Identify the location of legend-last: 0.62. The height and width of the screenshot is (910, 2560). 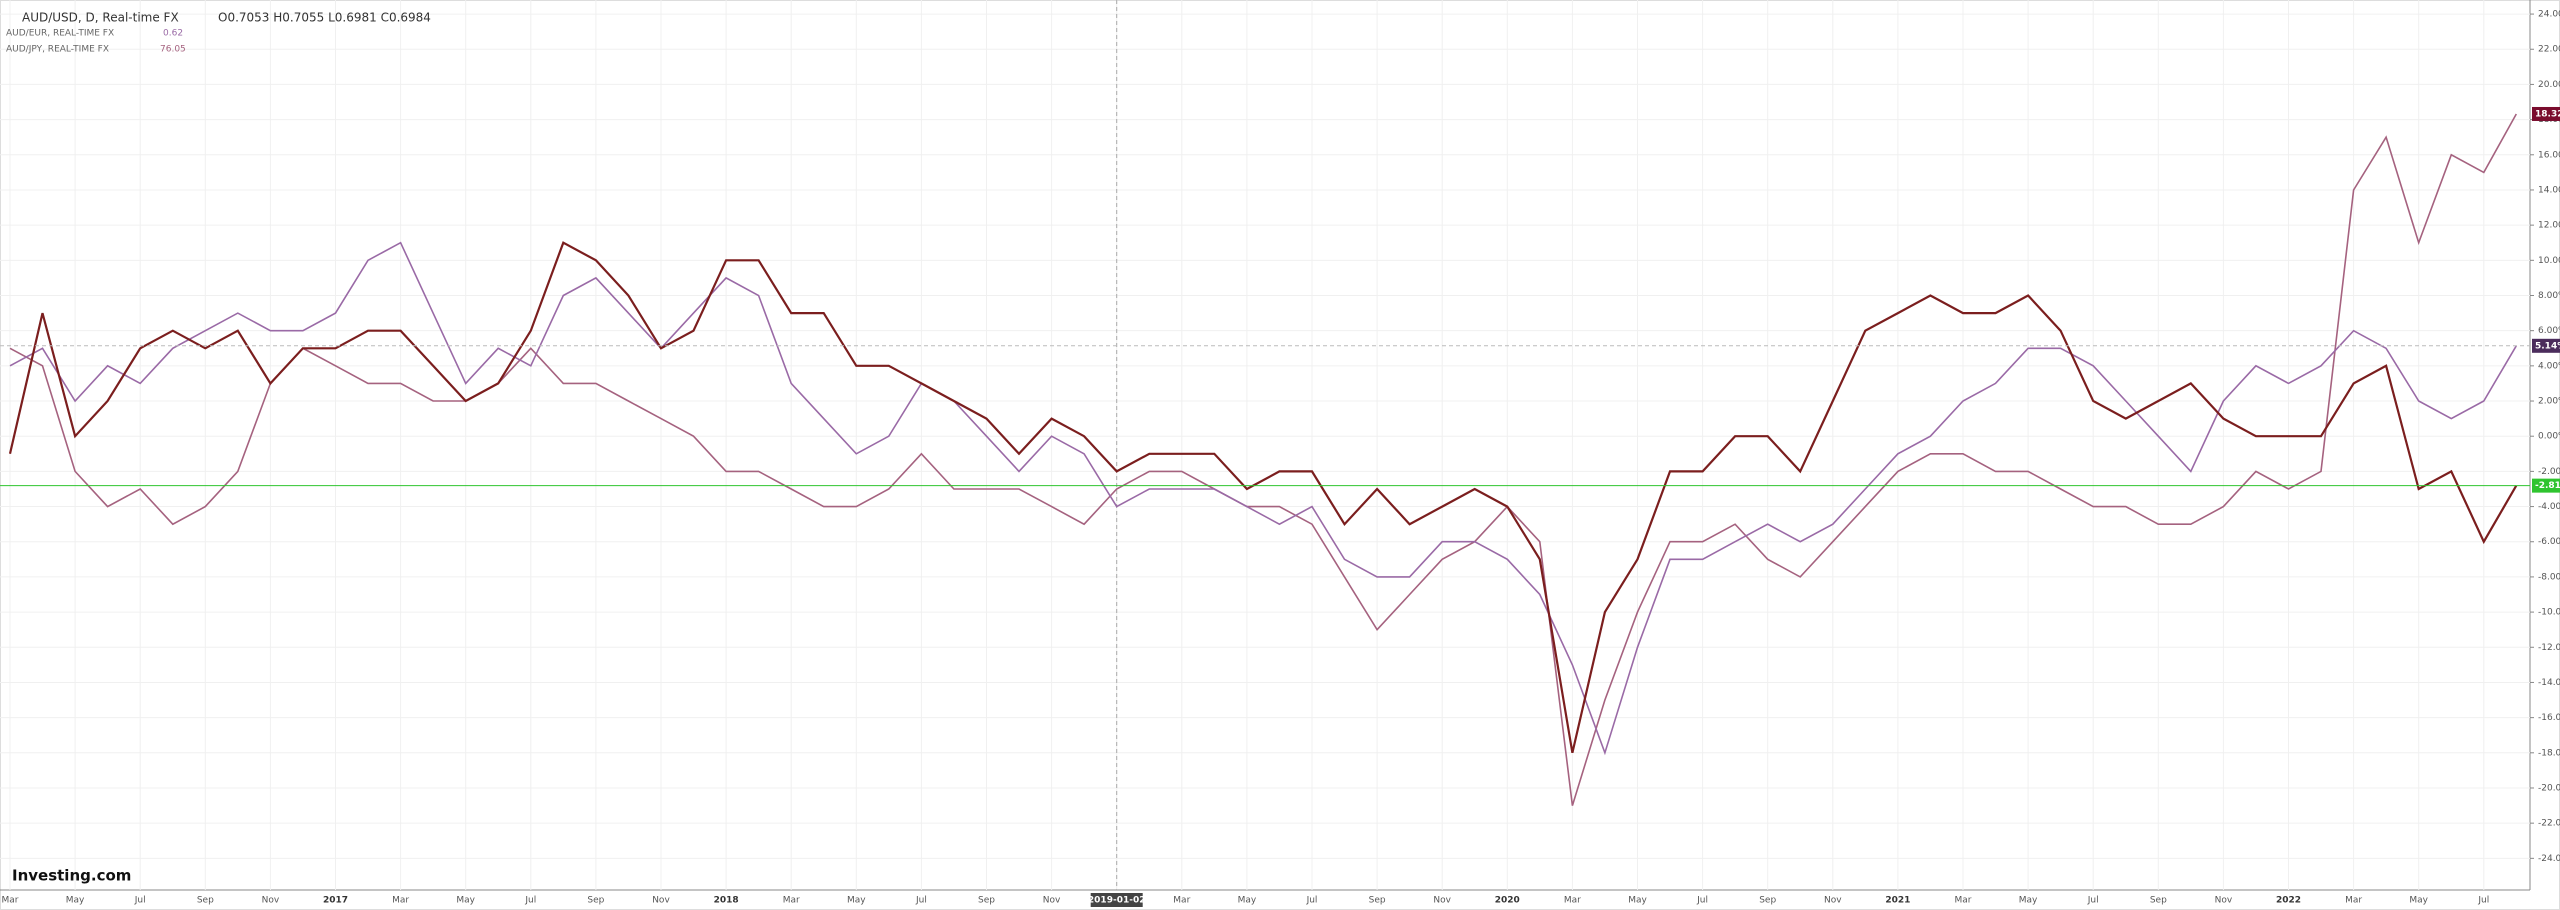
(173, 34).